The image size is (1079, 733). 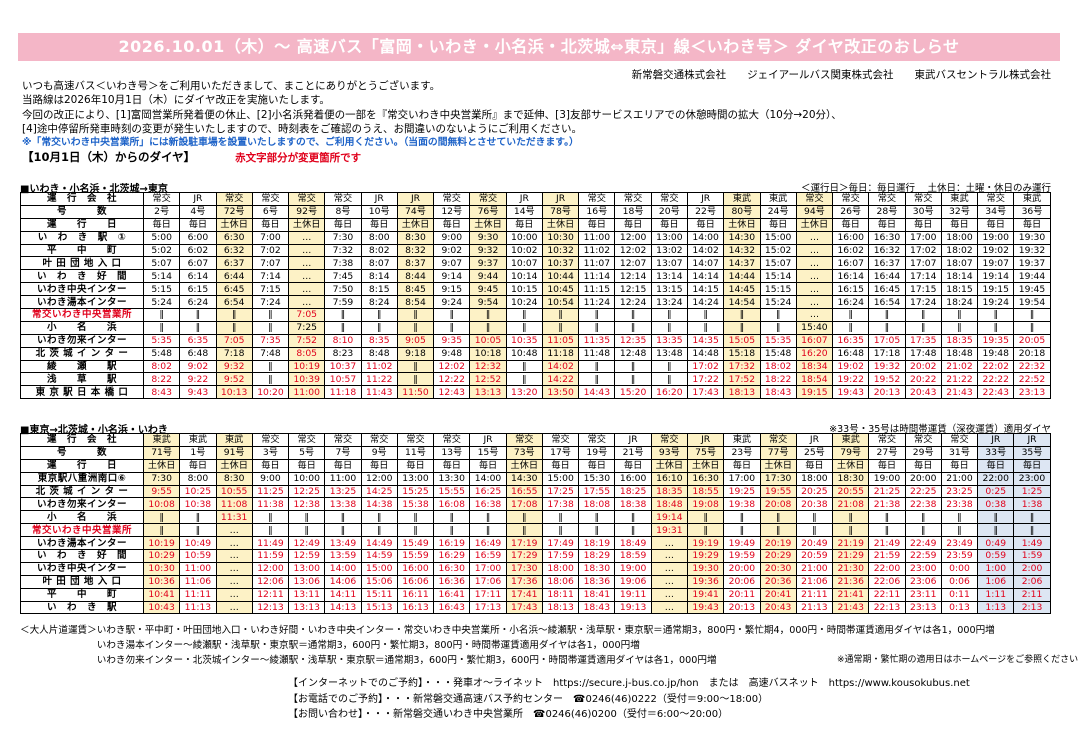 What do you see at coordinates (161, 392) in the screenshot?
I see `table-cell: 8:43` at bounding box center [161, 392].